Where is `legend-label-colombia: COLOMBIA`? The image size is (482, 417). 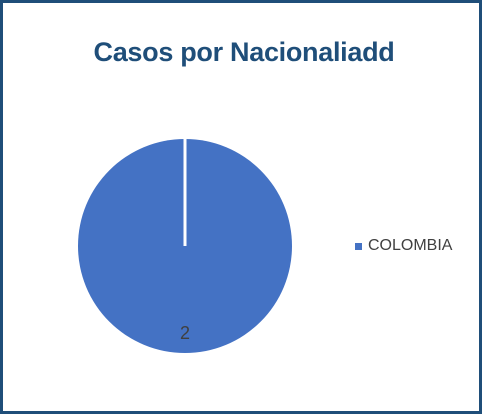 legend-label-colombia: COLOMBIA is located at coordinates (410, 245).